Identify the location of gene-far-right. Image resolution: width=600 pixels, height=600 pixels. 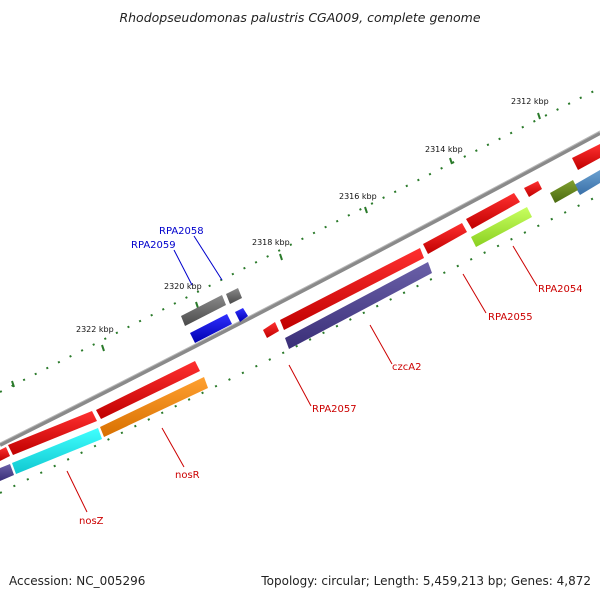
(586, 157).